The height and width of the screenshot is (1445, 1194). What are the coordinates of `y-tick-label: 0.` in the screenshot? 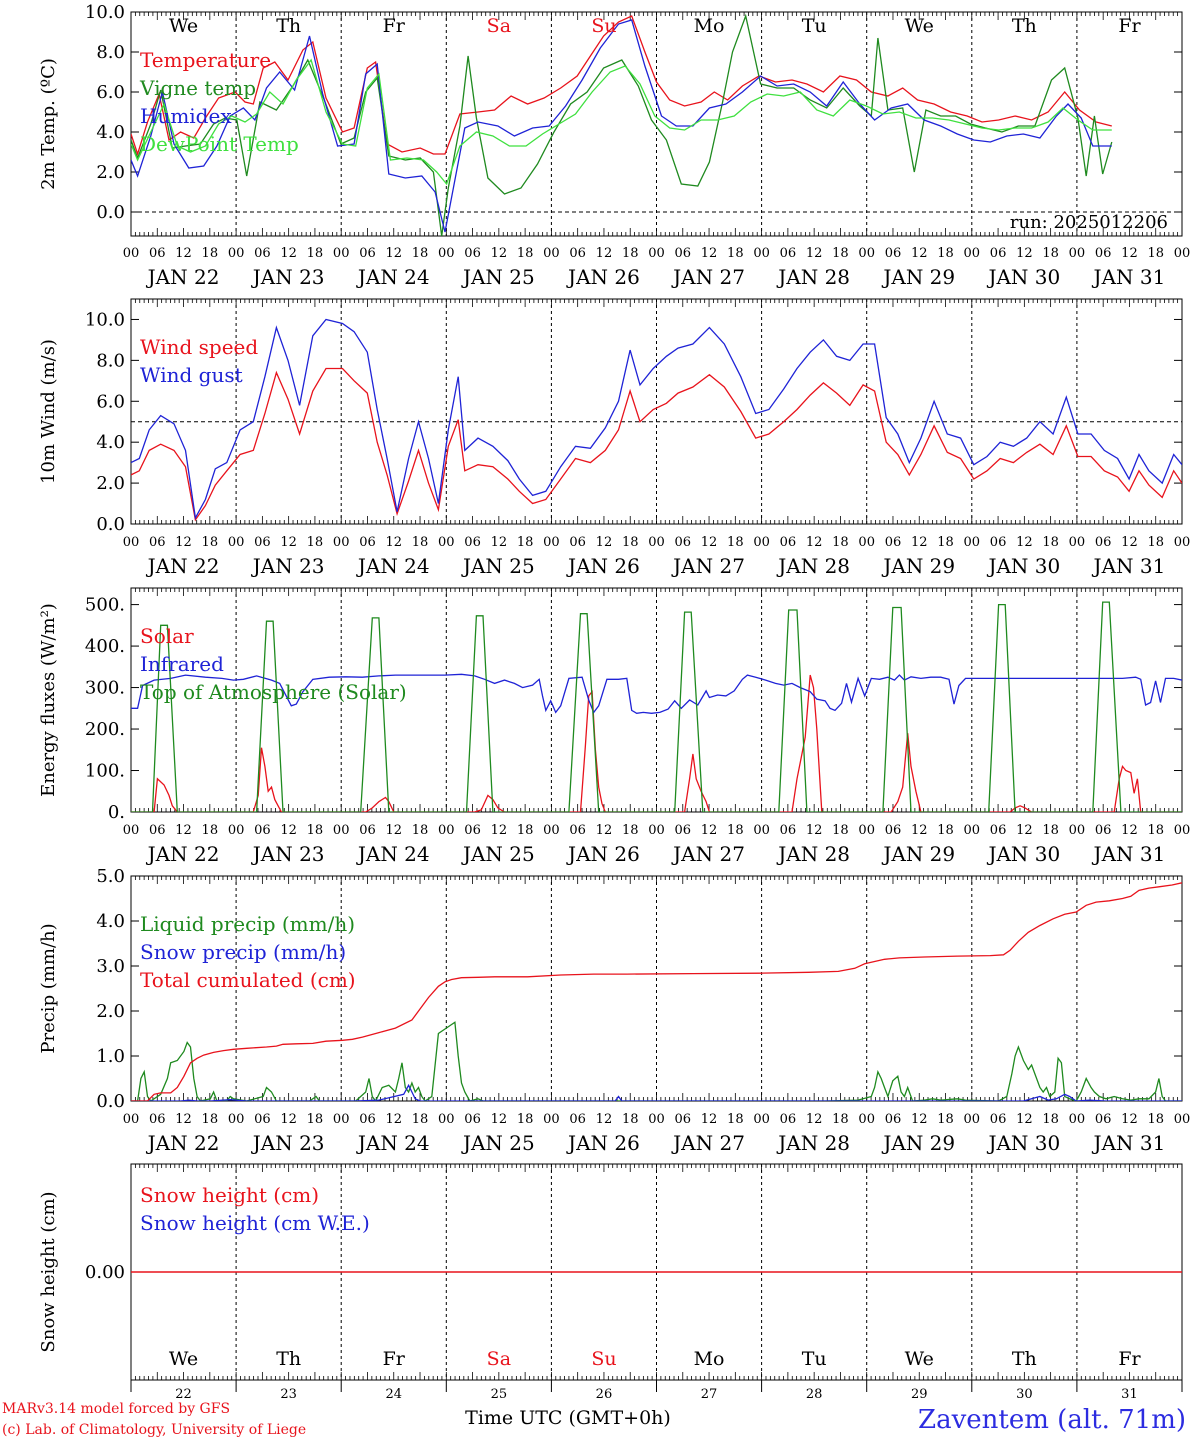 It's located at (116, 812).